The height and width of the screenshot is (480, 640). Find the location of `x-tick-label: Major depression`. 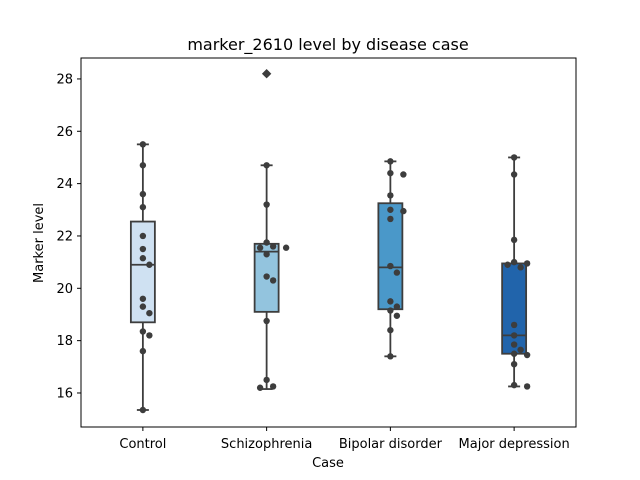

x-tick-label: Major depression is located at coordinates (514, 444).